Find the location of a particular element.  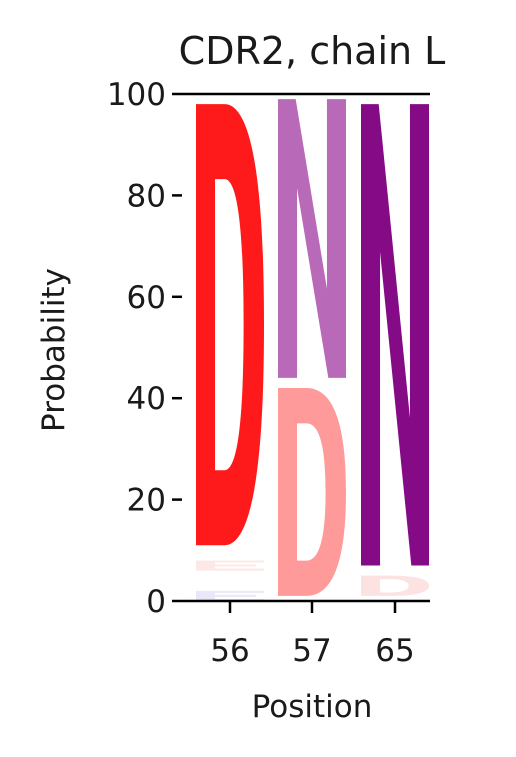

y-tick-label: 40 is located at coordinates (146, 399).